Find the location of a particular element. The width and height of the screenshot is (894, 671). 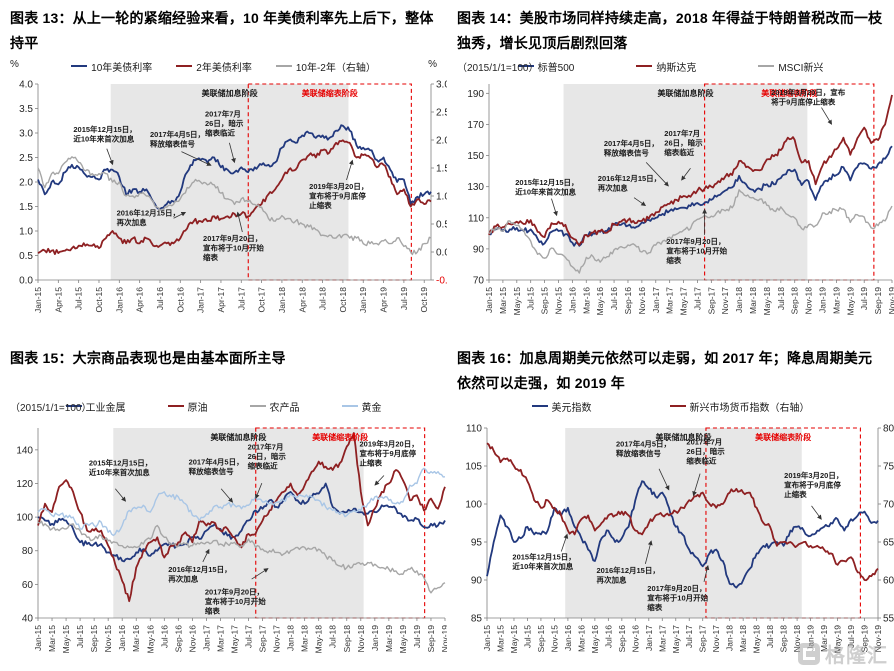

svg-text: May-18 is located at coordinates (767, 301).